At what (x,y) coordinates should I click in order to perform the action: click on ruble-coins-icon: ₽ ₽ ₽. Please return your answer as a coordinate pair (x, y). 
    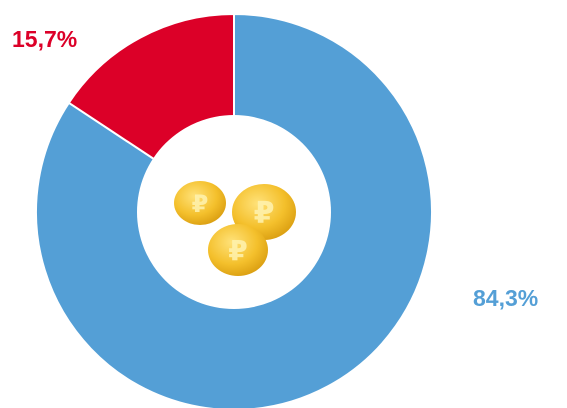
    Looking at the image, I should click on (235, 228).